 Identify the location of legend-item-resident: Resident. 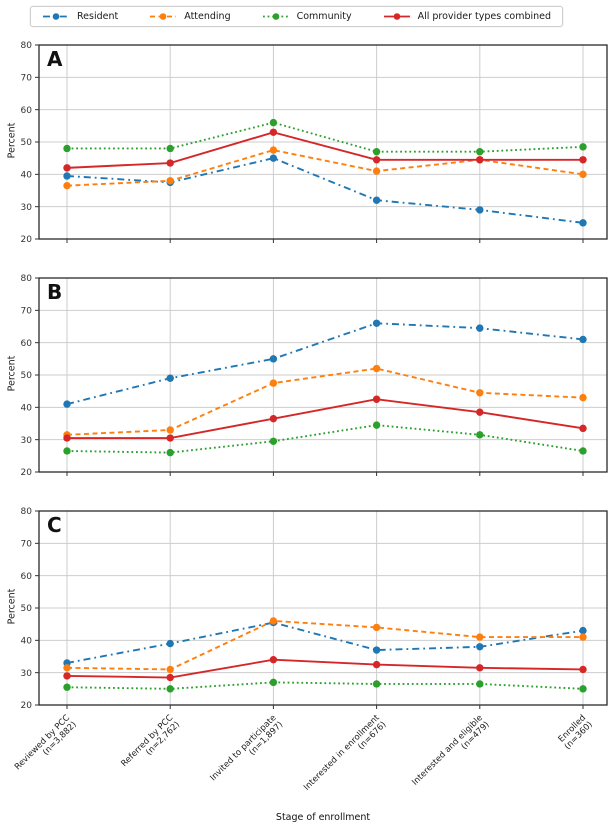
(80, 16).